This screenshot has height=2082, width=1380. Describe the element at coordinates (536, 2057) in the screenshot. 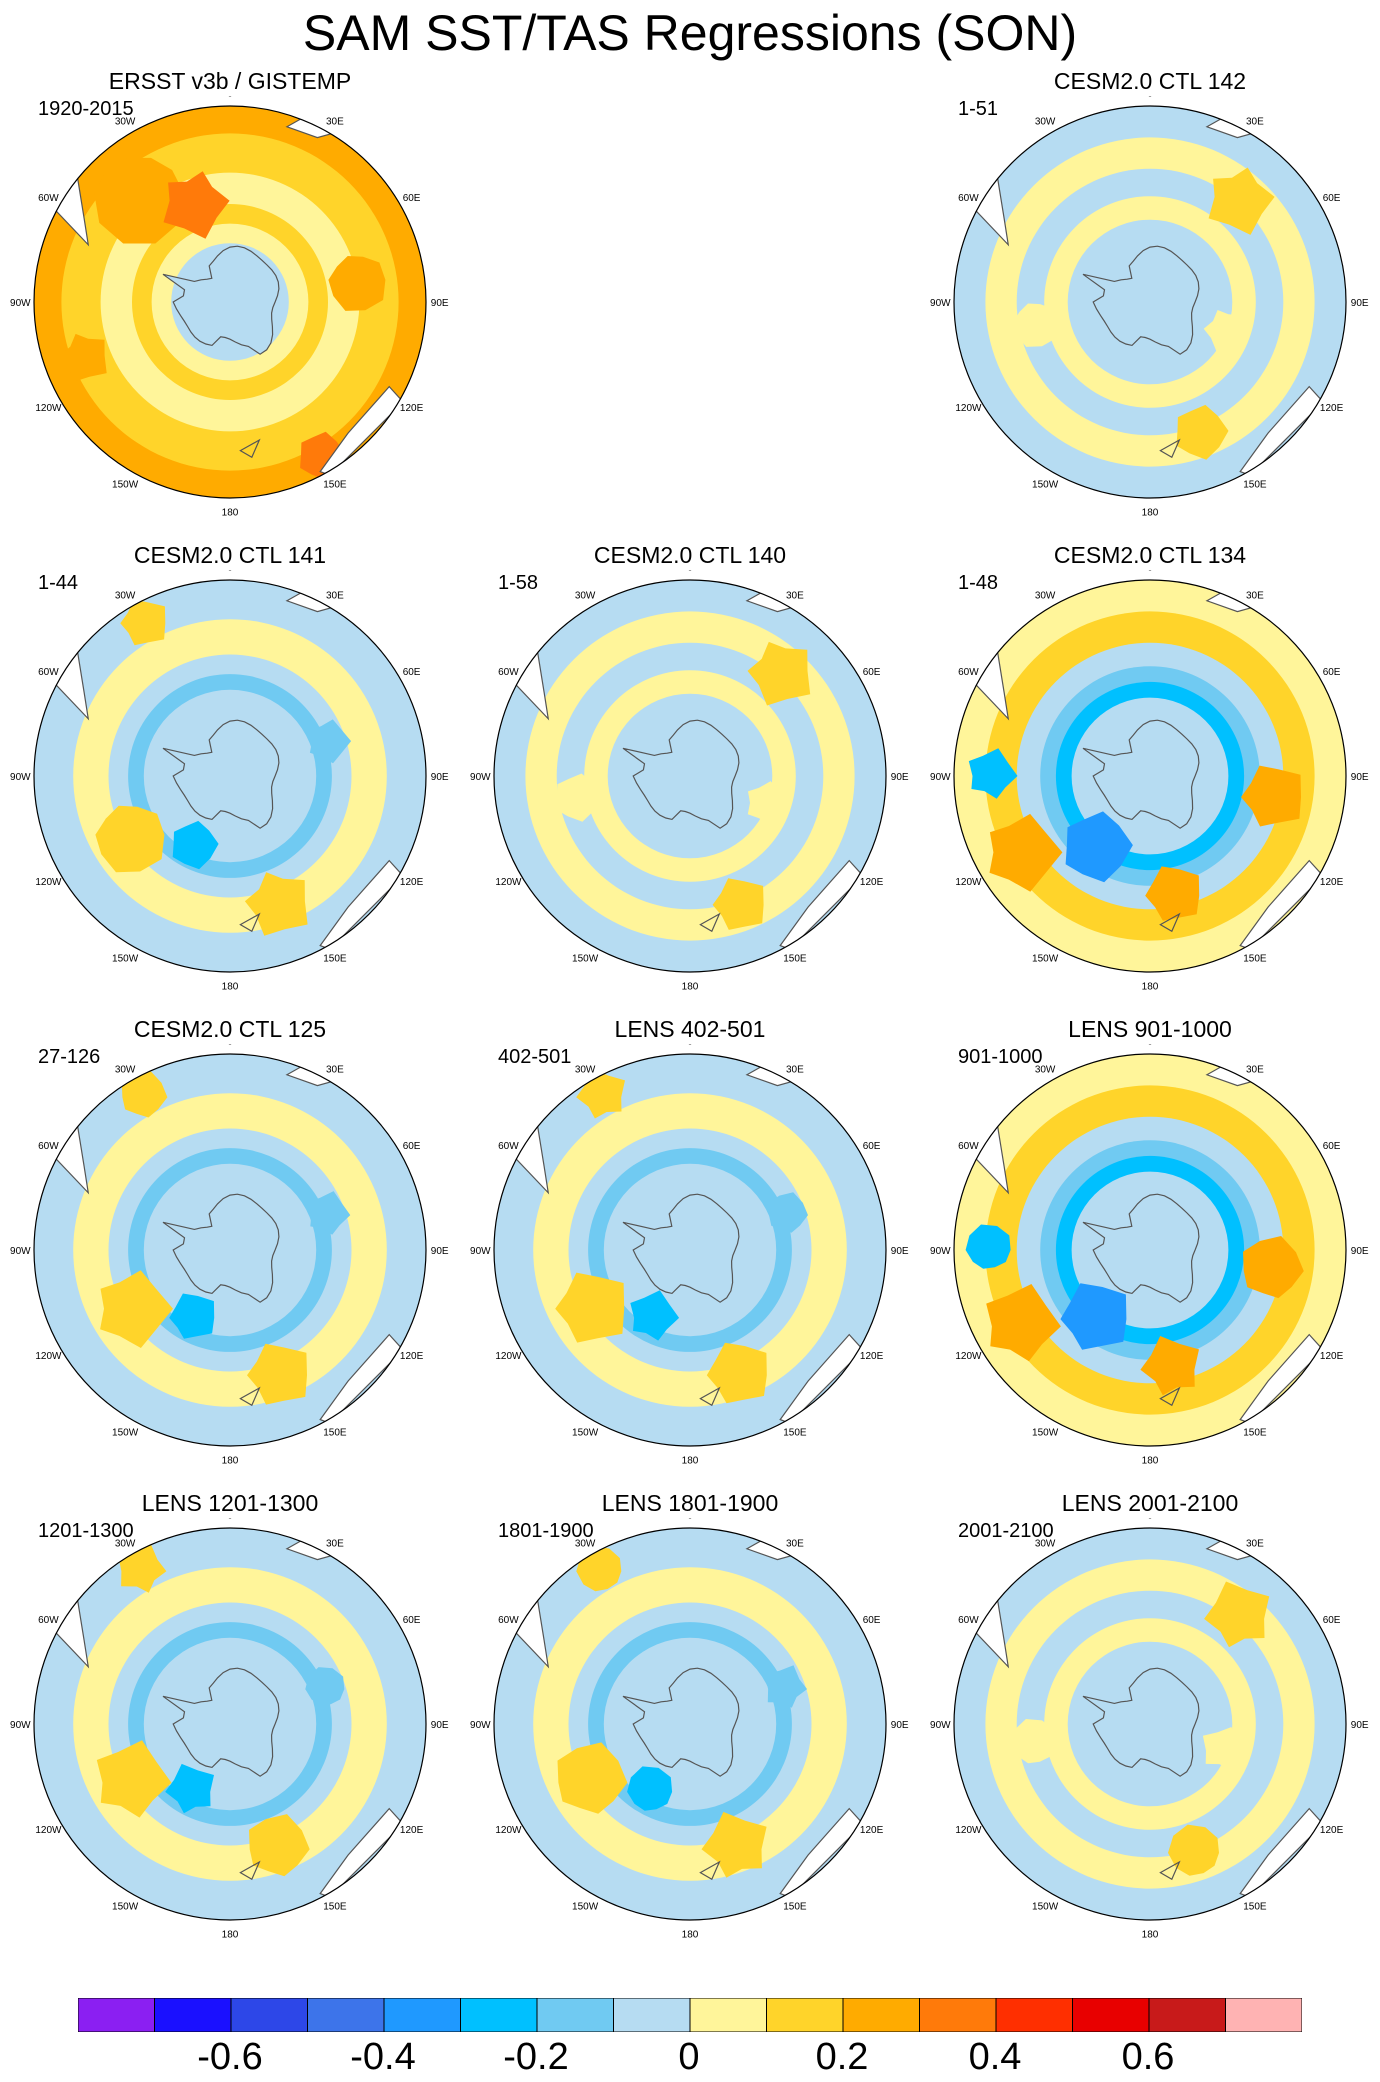

I see `colorbar-label: -0.2` at that location.